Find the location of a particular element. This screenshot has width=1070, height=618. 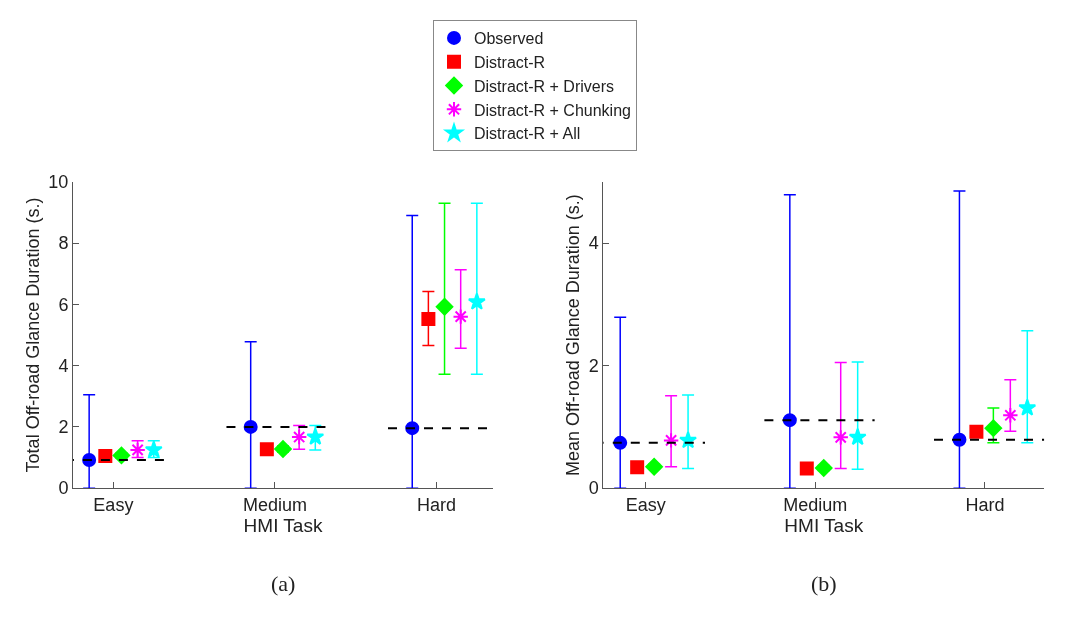

legend-label: Distract-R + All is located at coordinates (527, 134).